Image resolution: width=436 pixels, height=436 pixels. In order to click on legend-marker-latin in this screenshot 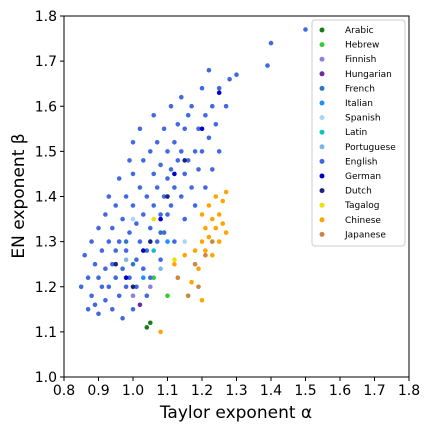, I will do `click(322, 132)`.